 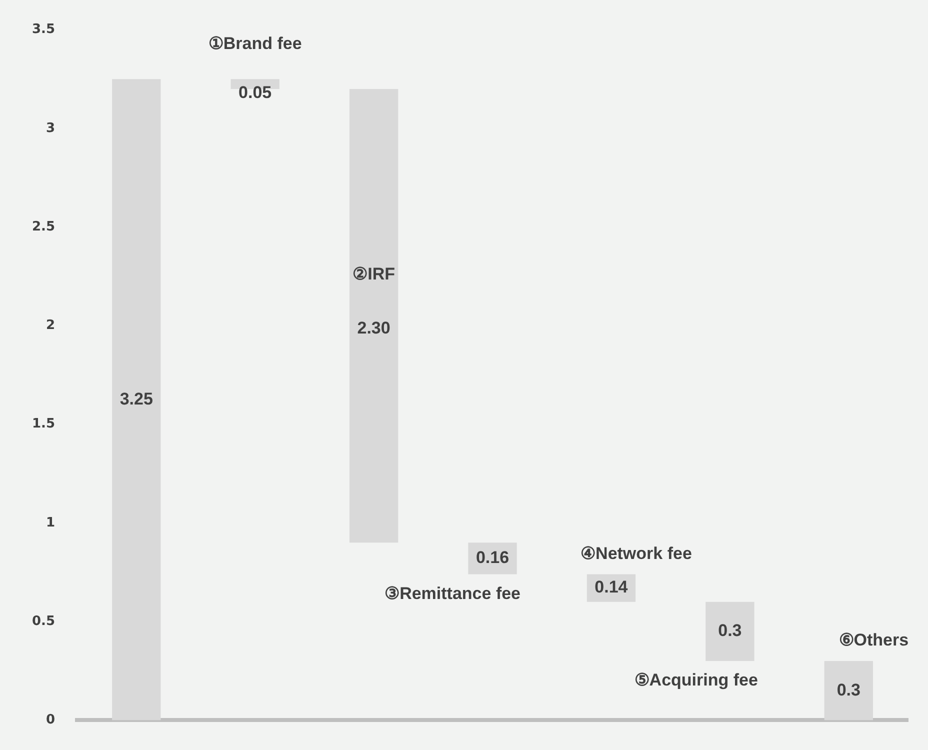 I want to click on y-tick-label: 2, so click(x=51, y=326).